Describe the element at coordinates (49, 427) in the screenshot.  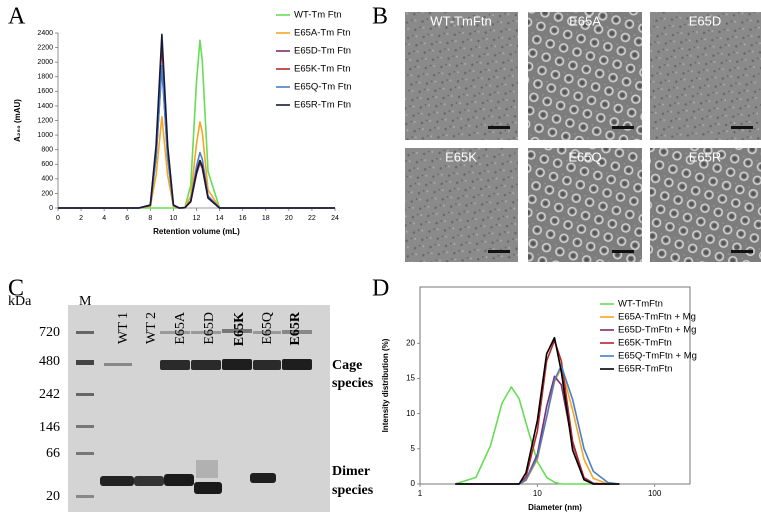
I see `marker-label: 146` at that location.